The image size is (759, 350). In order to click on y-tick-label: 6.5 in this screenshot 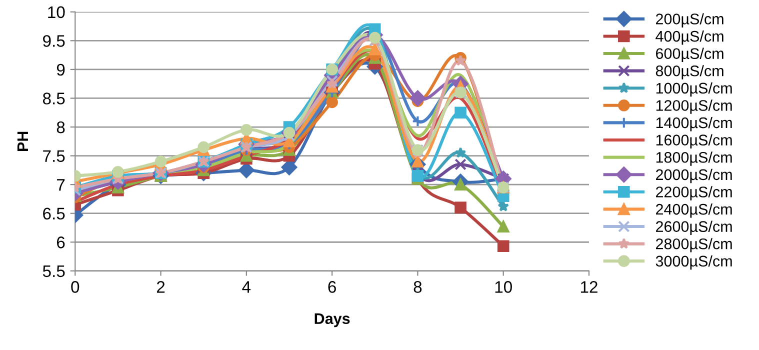, I will do `click(54, 214)`.